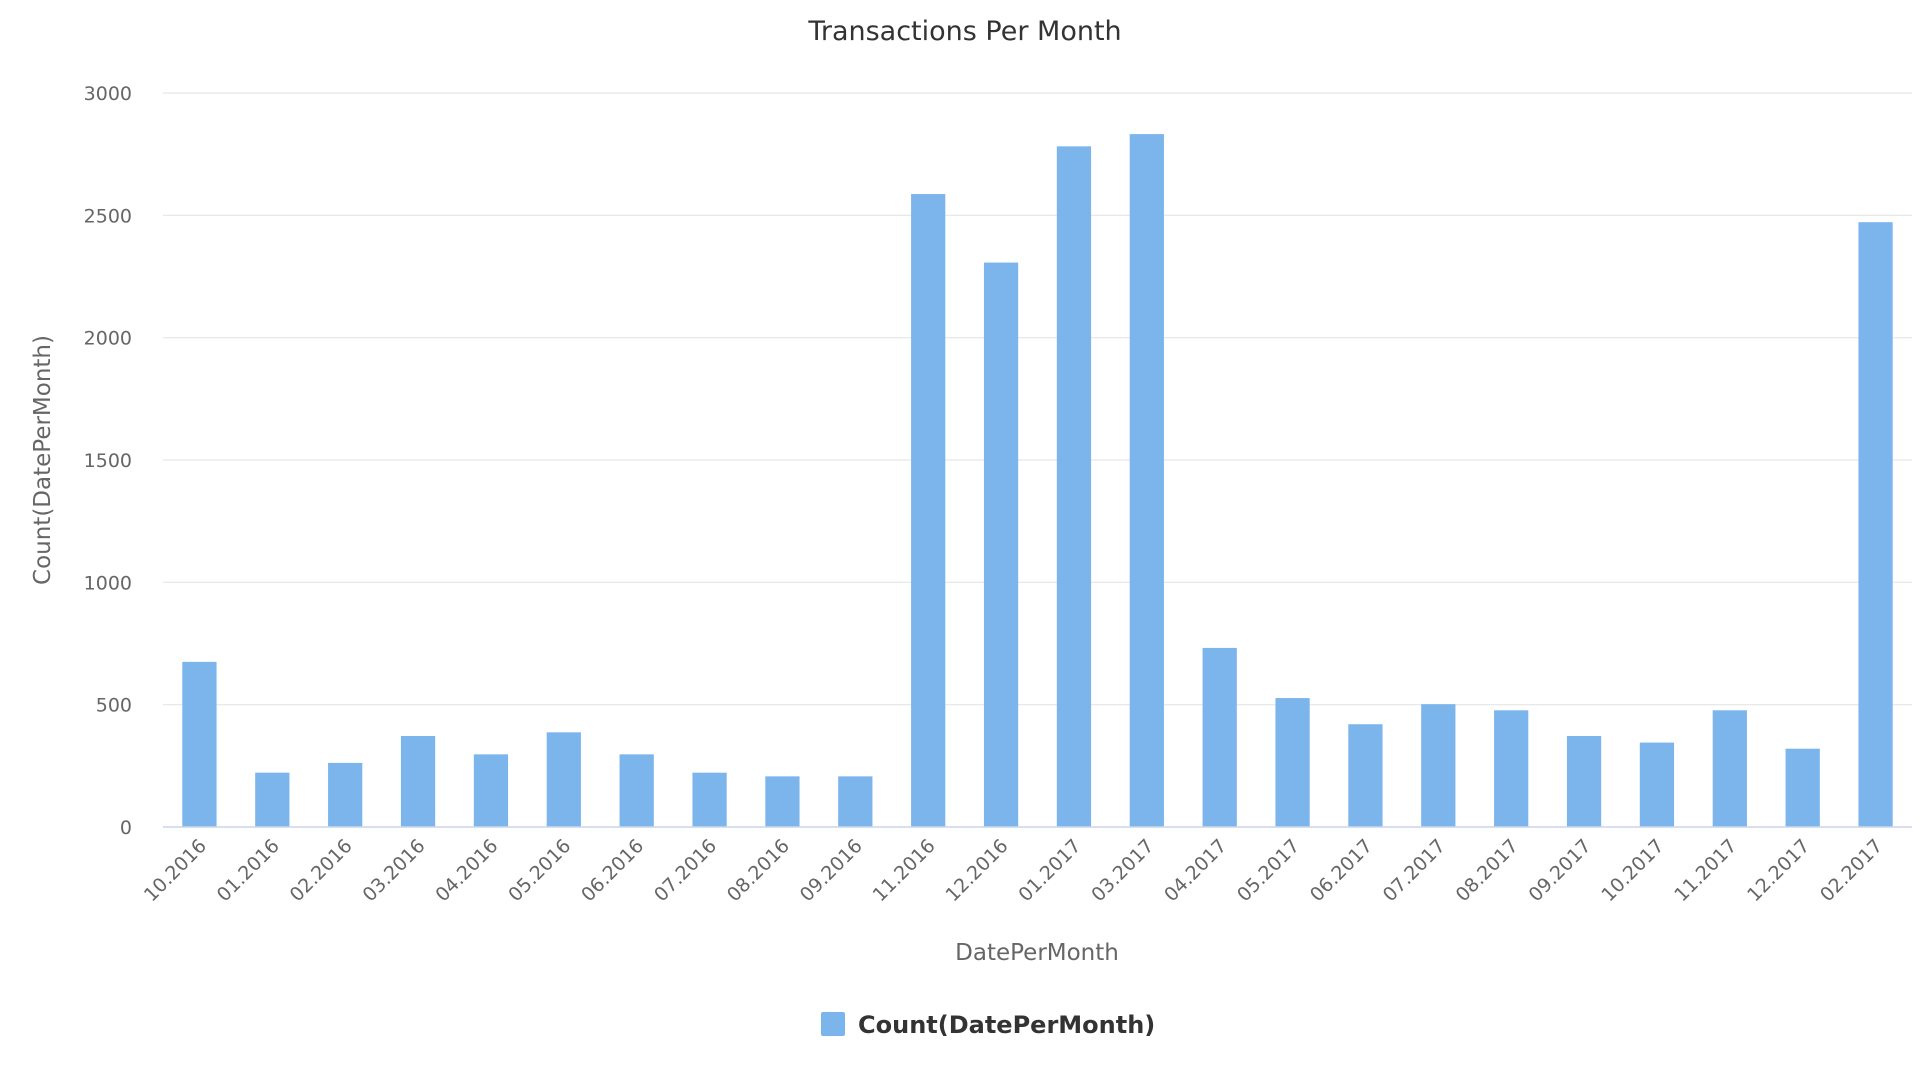  Describe the element at coordinates (248, 870) in the screenshot. I see `x-tick-label: 01.2016` at that location.